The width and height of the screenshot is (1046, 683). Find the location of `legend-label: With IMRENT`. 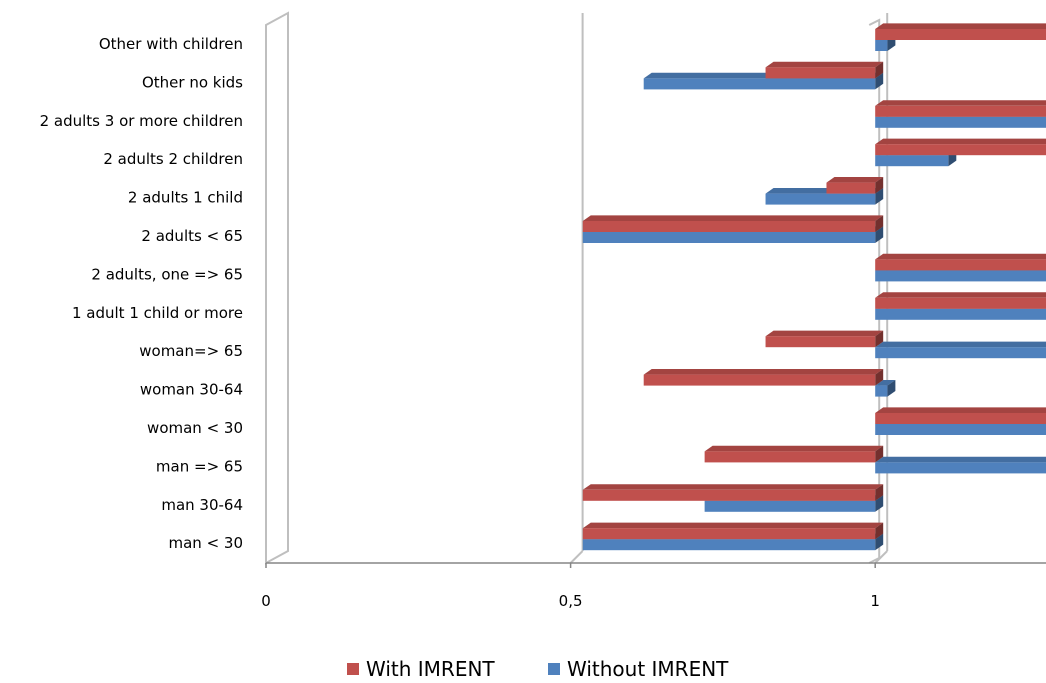

legend-label: With IMRENT is located at coordinates (430, 669).